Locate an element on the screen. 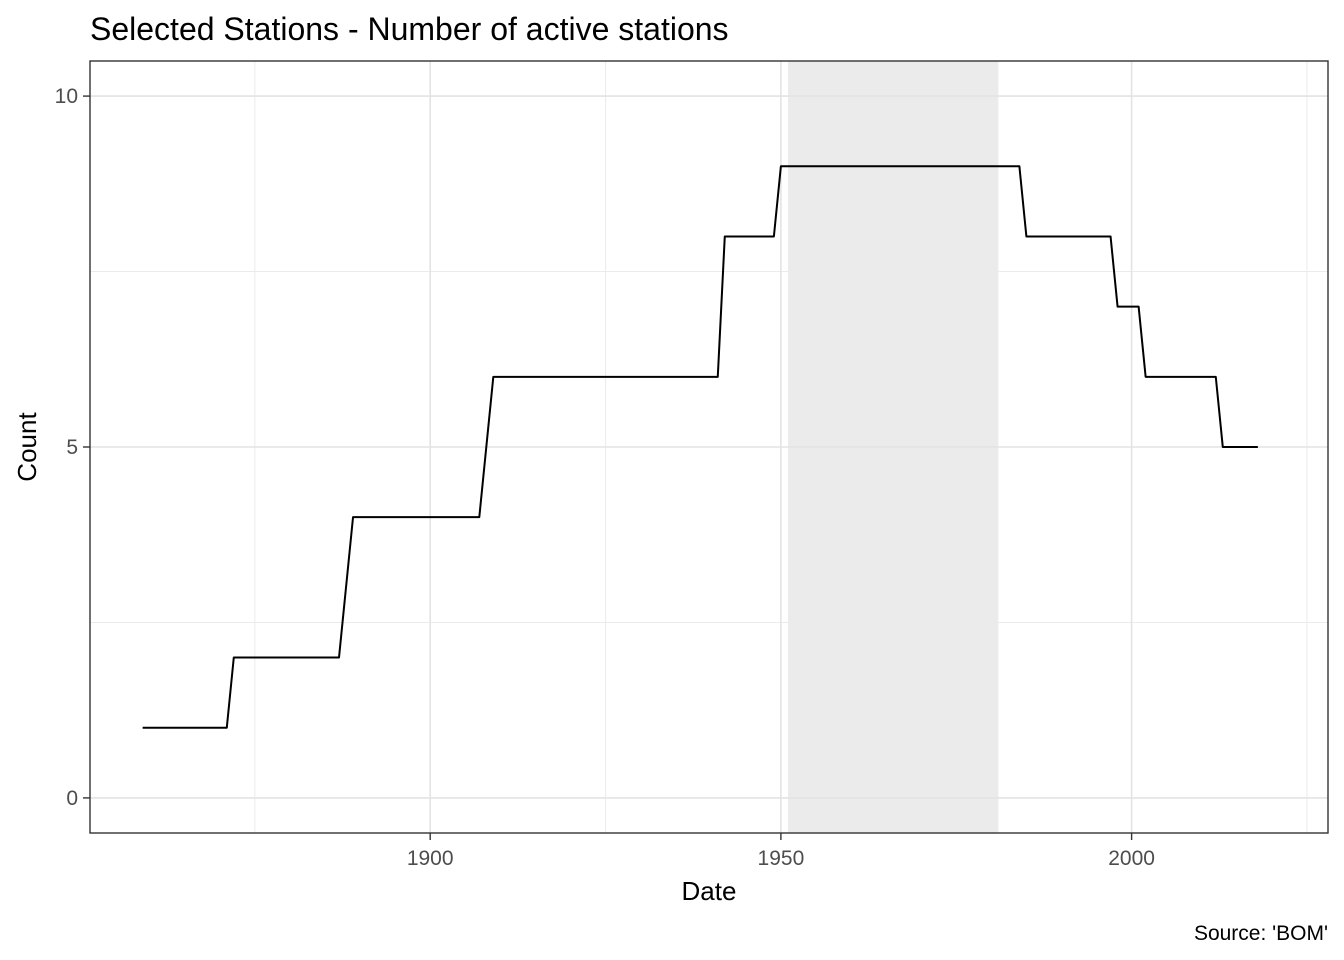  y-tick-label: 0 is located at coordinates (72, 798).